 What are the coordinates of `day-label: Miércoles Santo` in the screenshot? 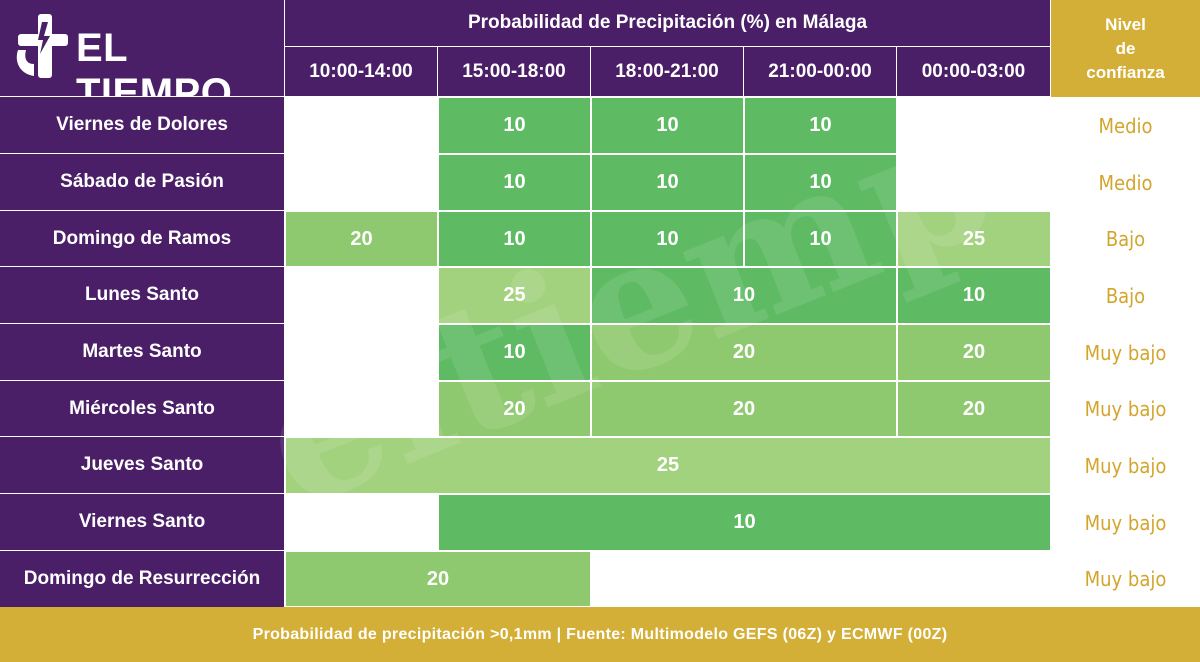 It's located at (142, 409).